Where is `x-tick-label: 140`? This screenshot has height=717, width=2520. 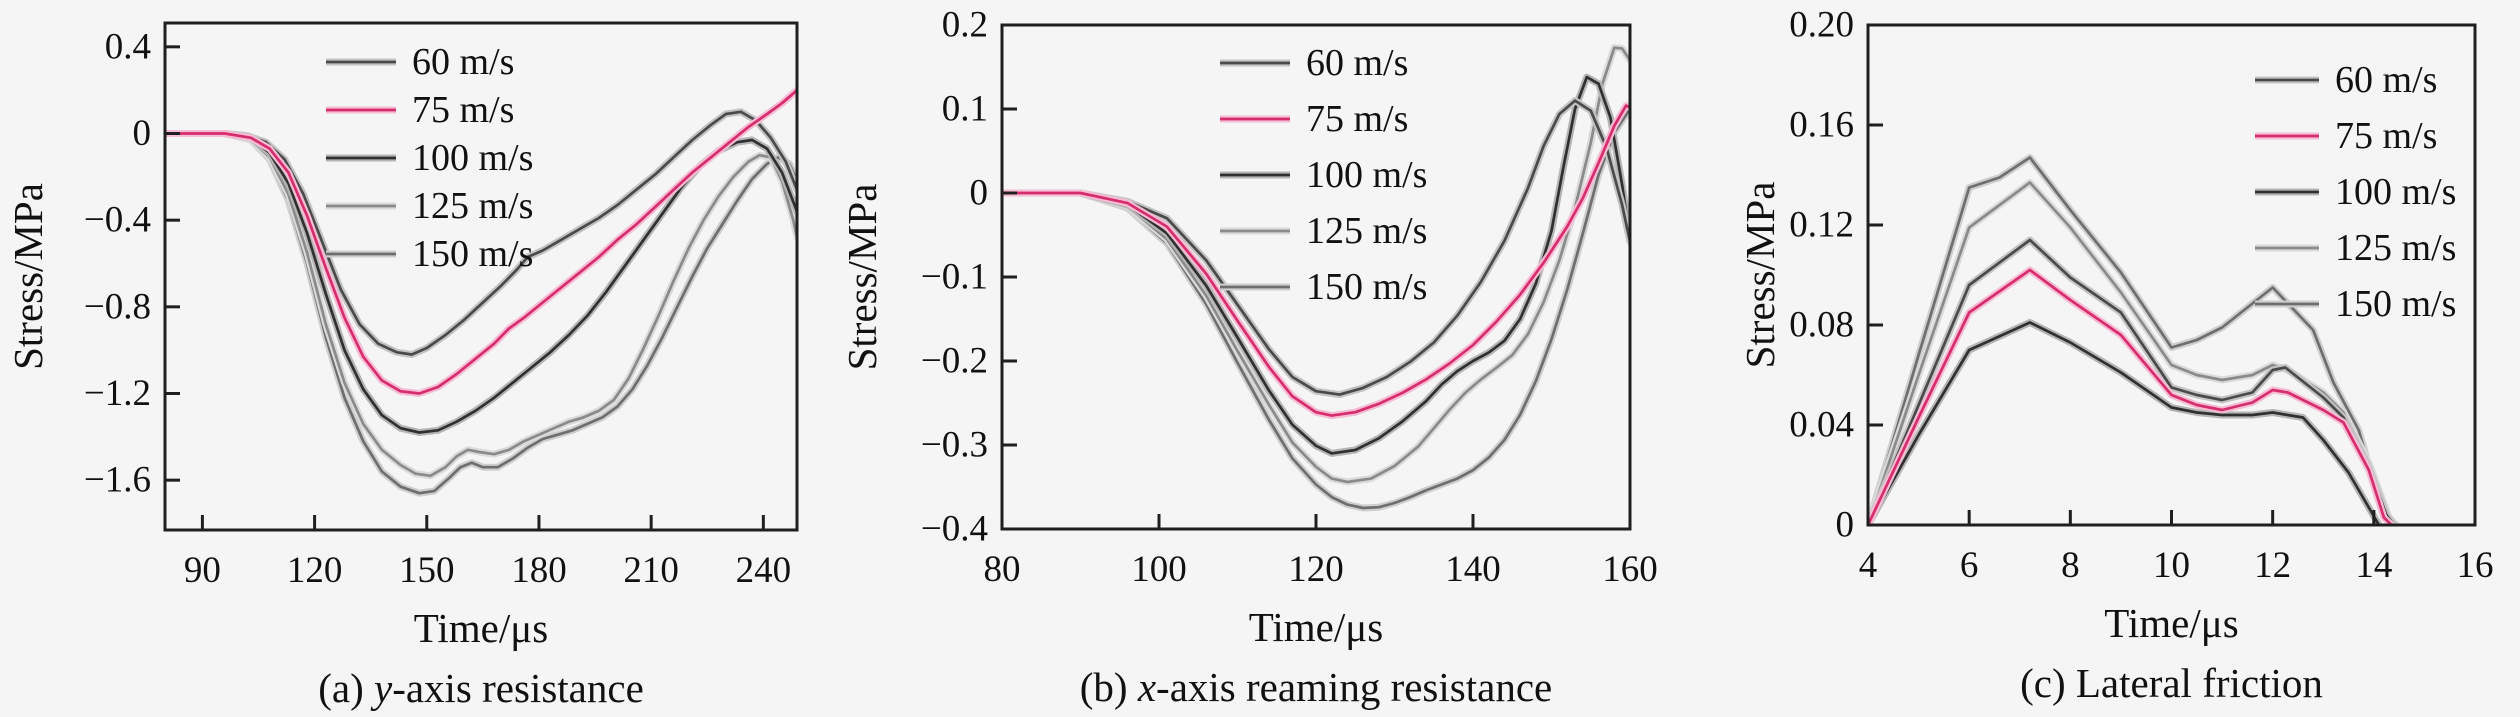 x-tick-label: 140 is located at coordinates (1473, 569).